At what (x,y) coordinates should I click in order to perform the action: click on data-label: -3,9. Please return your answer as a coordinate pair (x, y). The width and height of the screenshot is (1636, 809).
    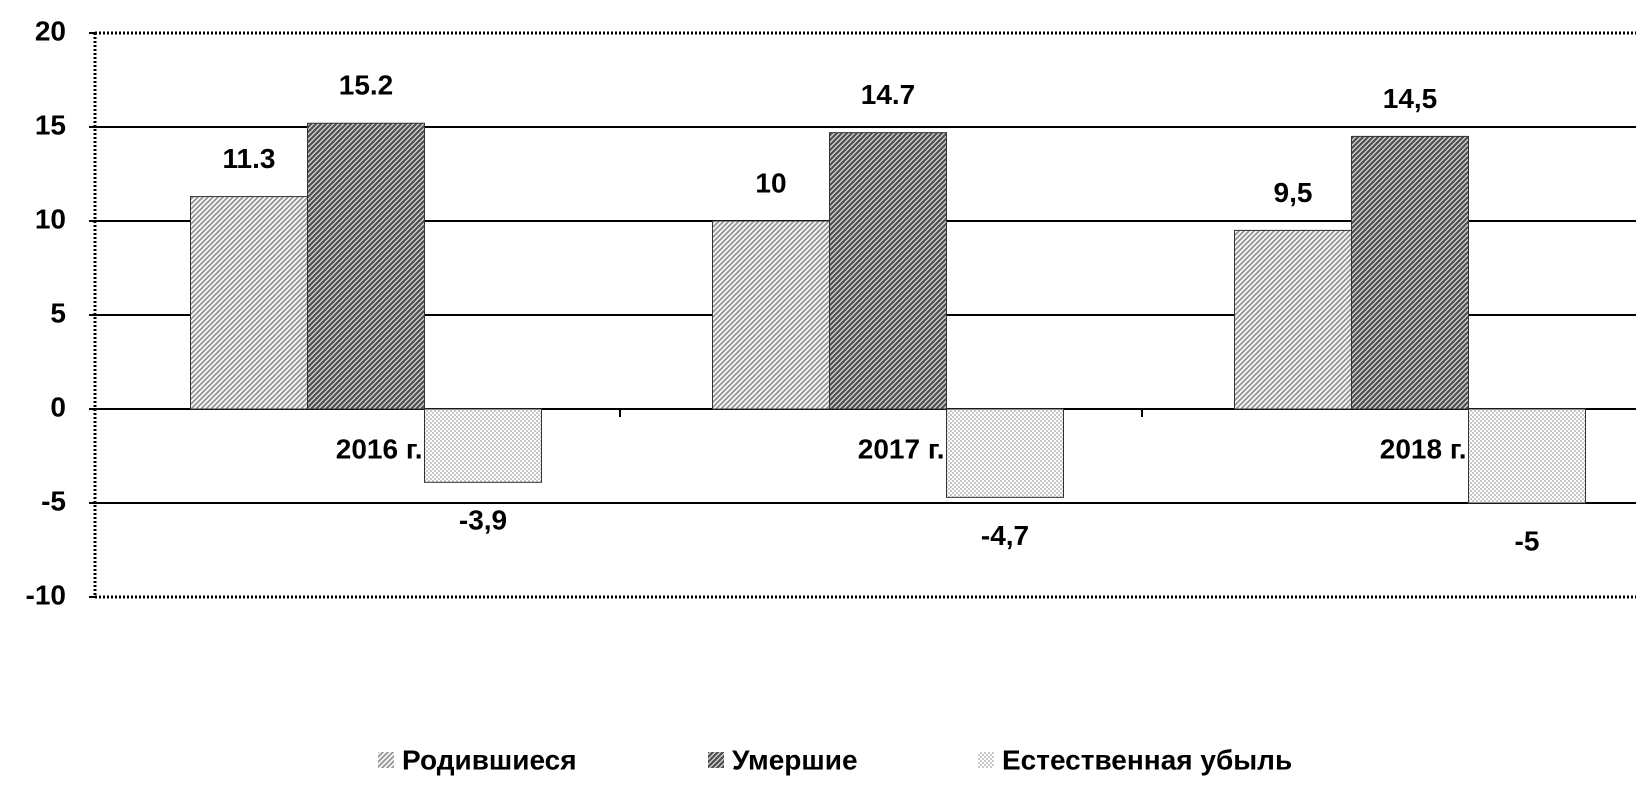
    Looking at the image, I should click on (483, 520).